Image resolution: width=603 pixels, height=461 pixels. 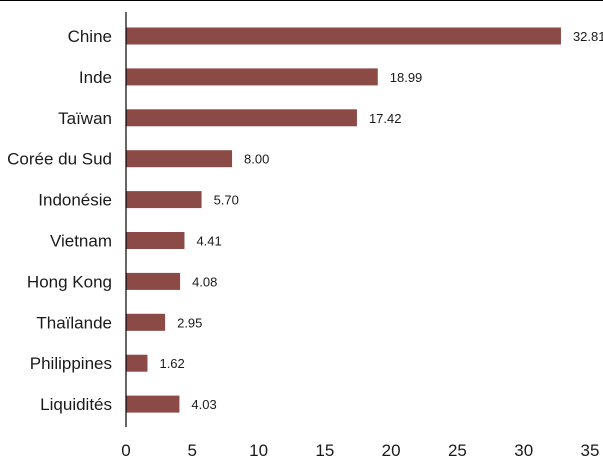 I want to click on category-label-7: Thaïlande, so click(x=74, y=322).